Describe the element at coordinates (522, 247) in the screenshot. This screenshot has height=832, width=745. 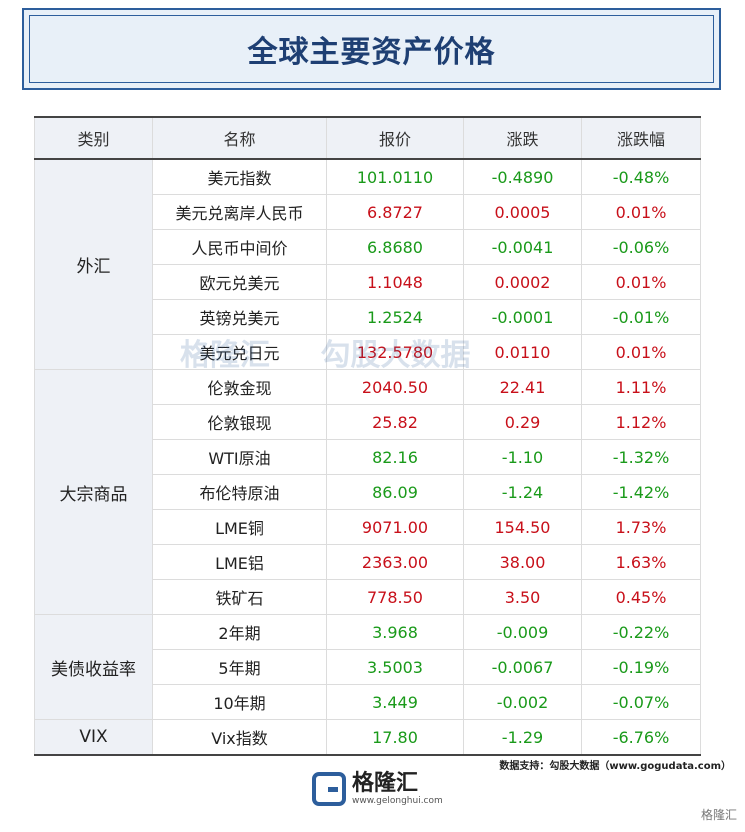
I see `change-cell: -0.0041` at that location.